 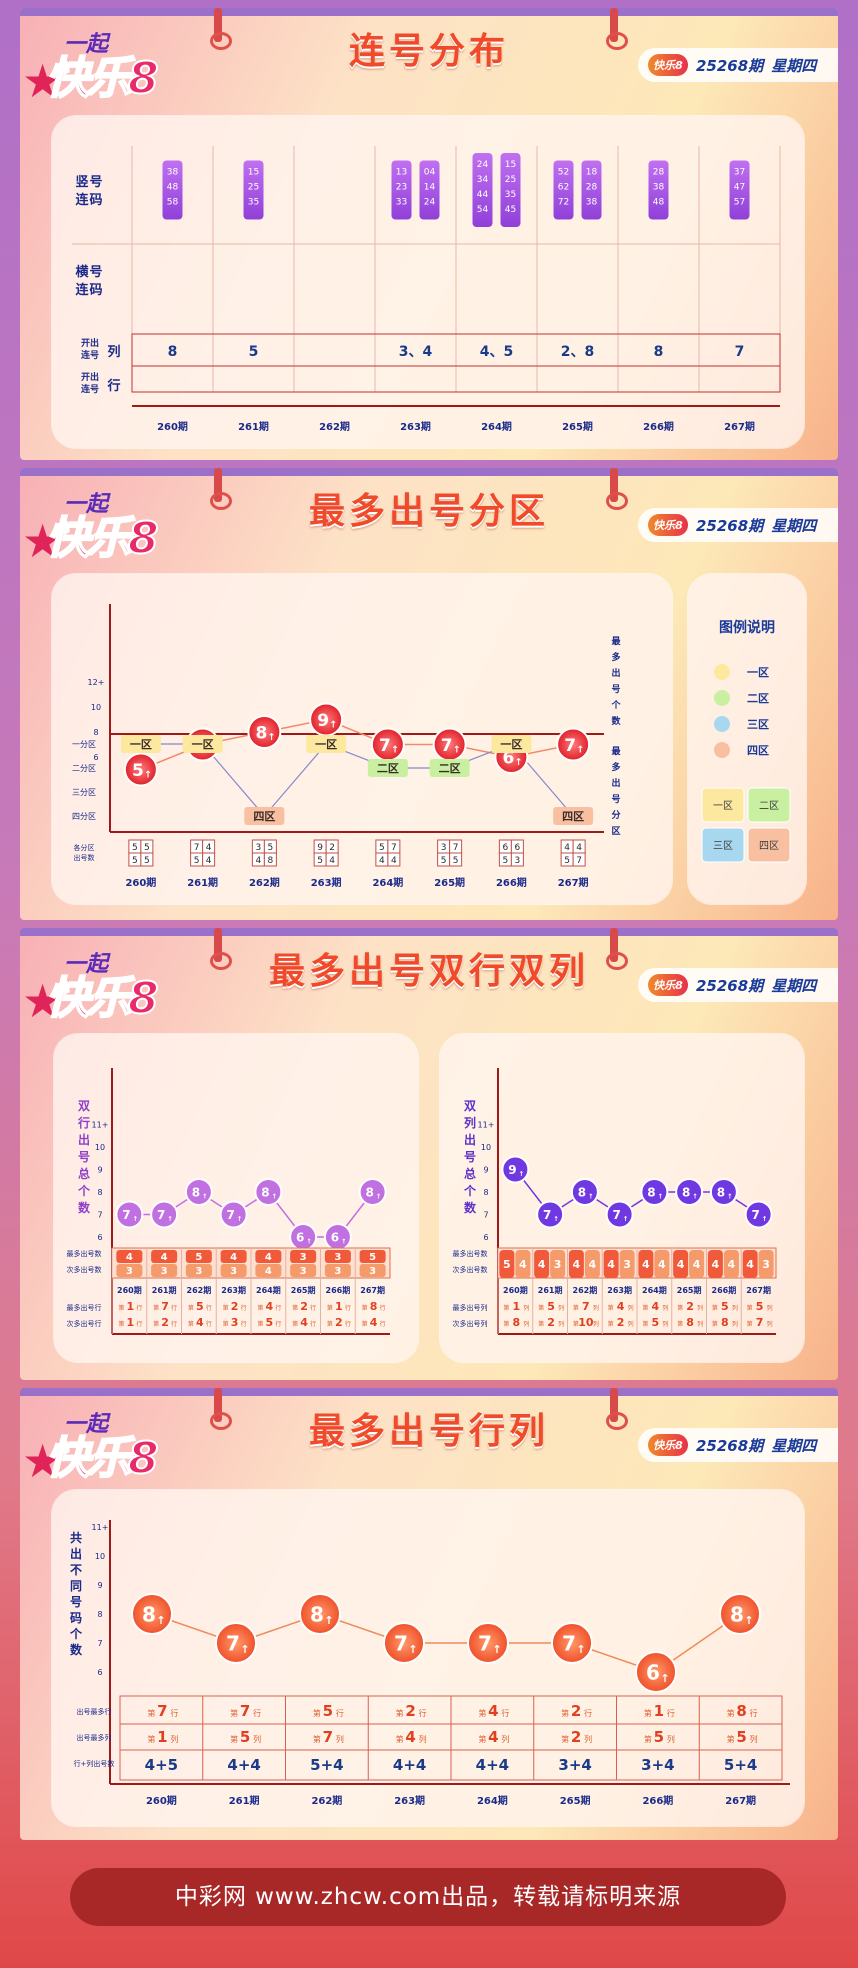 I want to click on consecutive-number: 57, so click(x=739, y=203).